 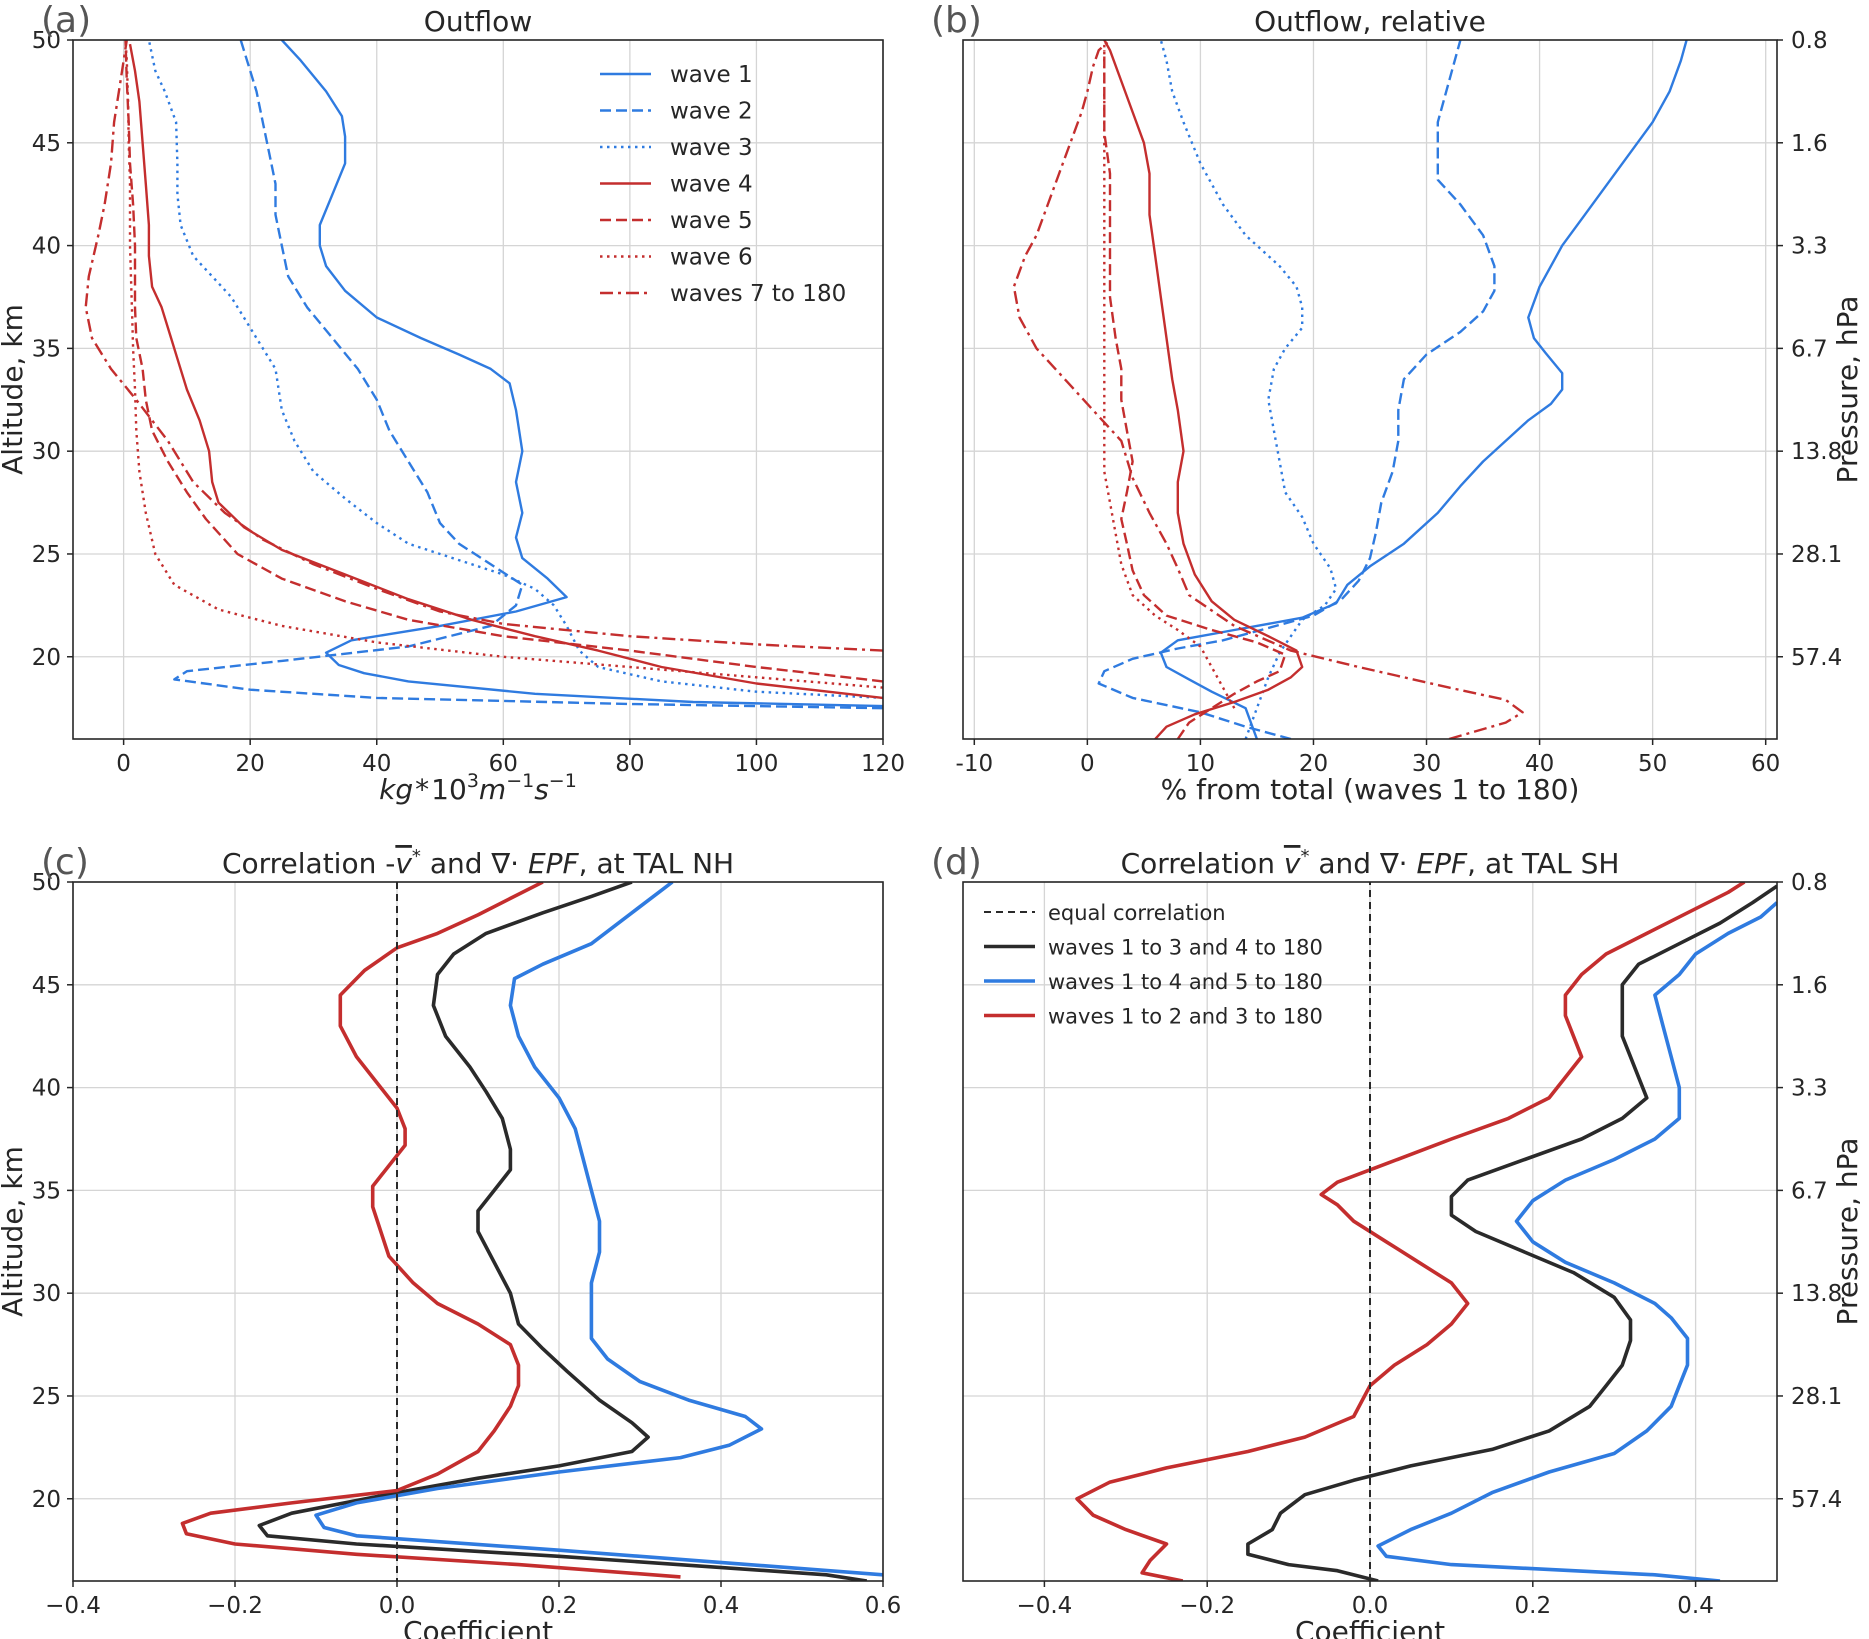 What do you see at coordinates (975, 764) in the screenshot?
I see `x-tick-label: -10` at bounding box center [975, 764].